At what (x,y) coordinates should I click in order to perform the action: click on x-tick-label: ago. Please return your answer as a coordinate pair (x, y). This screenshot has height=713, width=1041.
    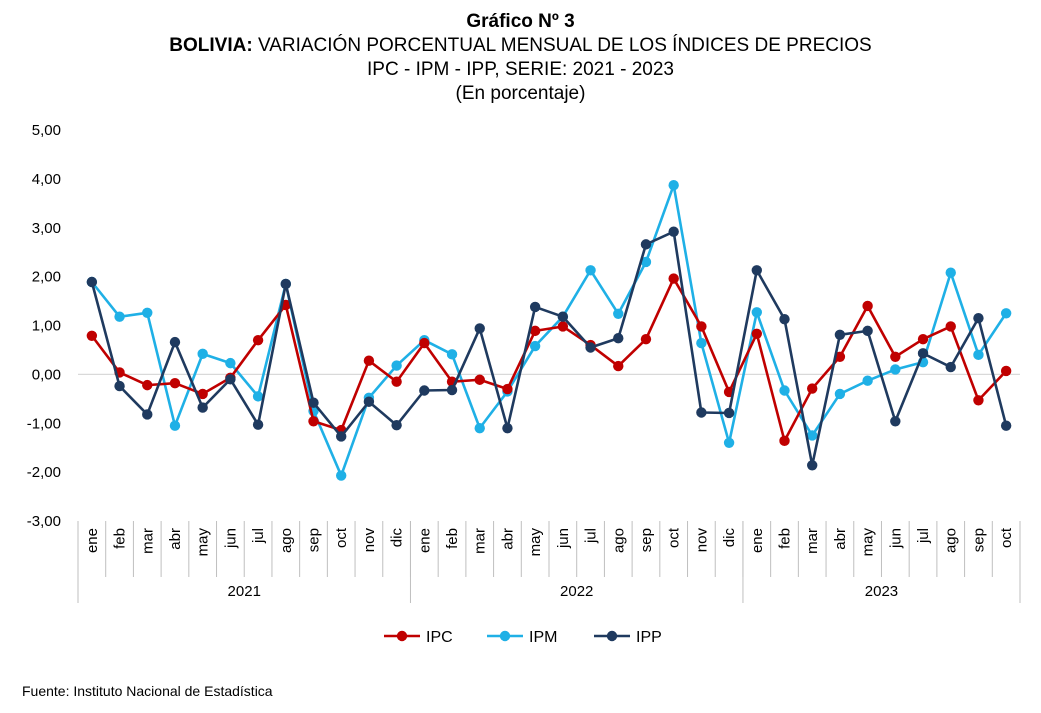
    Looking at the image, I should click on (286, 540).